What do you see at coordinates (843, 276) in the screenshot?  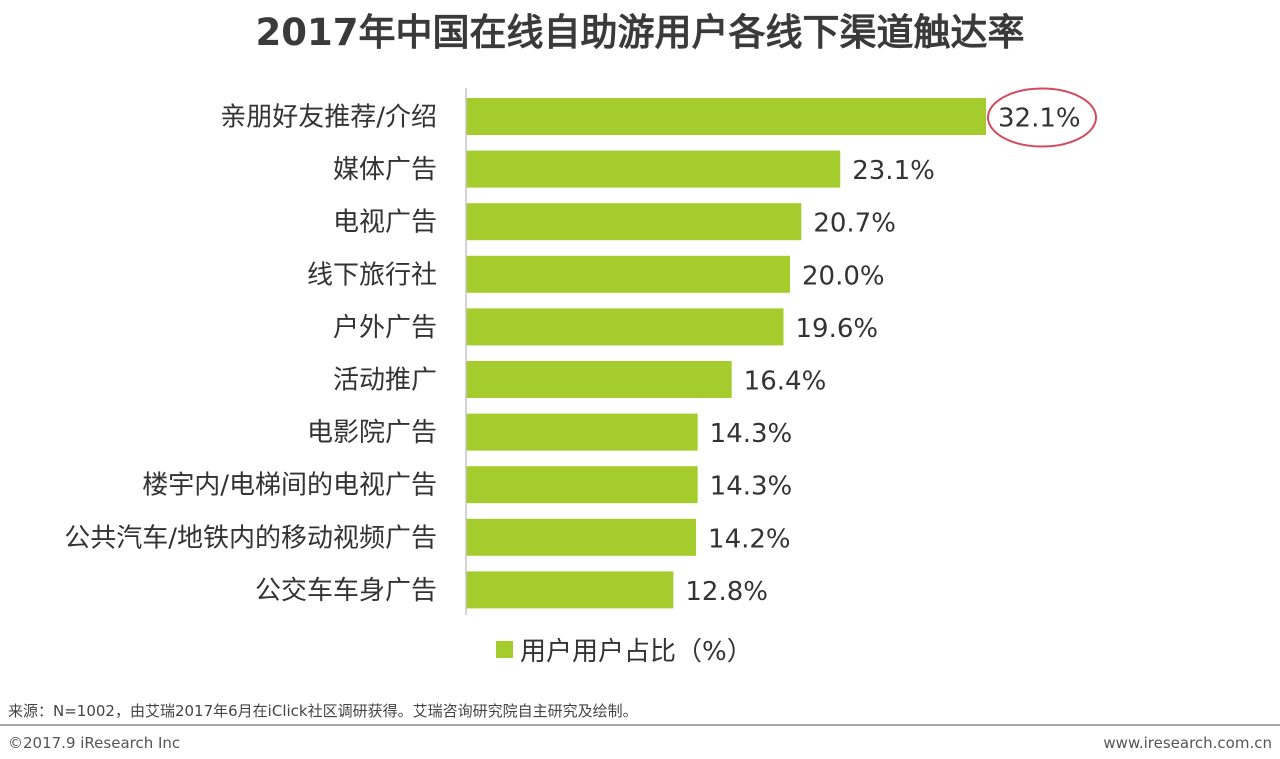 I see `value-label: 20.0%` at bounding box center [843, 276].